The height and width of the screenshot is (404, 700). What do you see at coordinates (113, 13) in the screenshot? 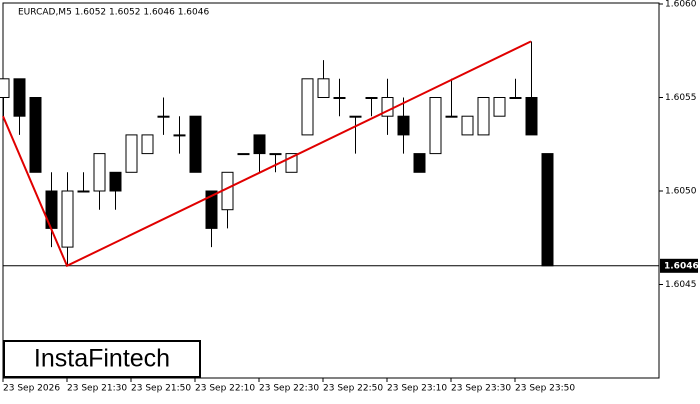
I see `chart-title: EURCAD,M5 1.6052 1.6052 1.6046 1.6046` at bounding box center [113, 13].